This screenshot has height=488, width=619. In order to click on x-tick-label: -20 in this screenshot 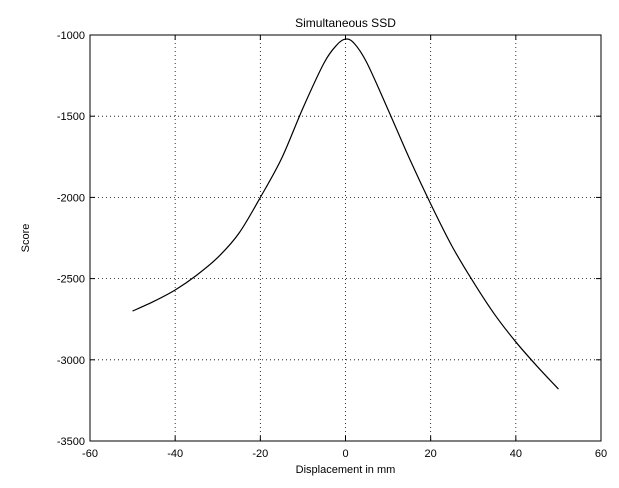, I will do `click(260, 454)`.